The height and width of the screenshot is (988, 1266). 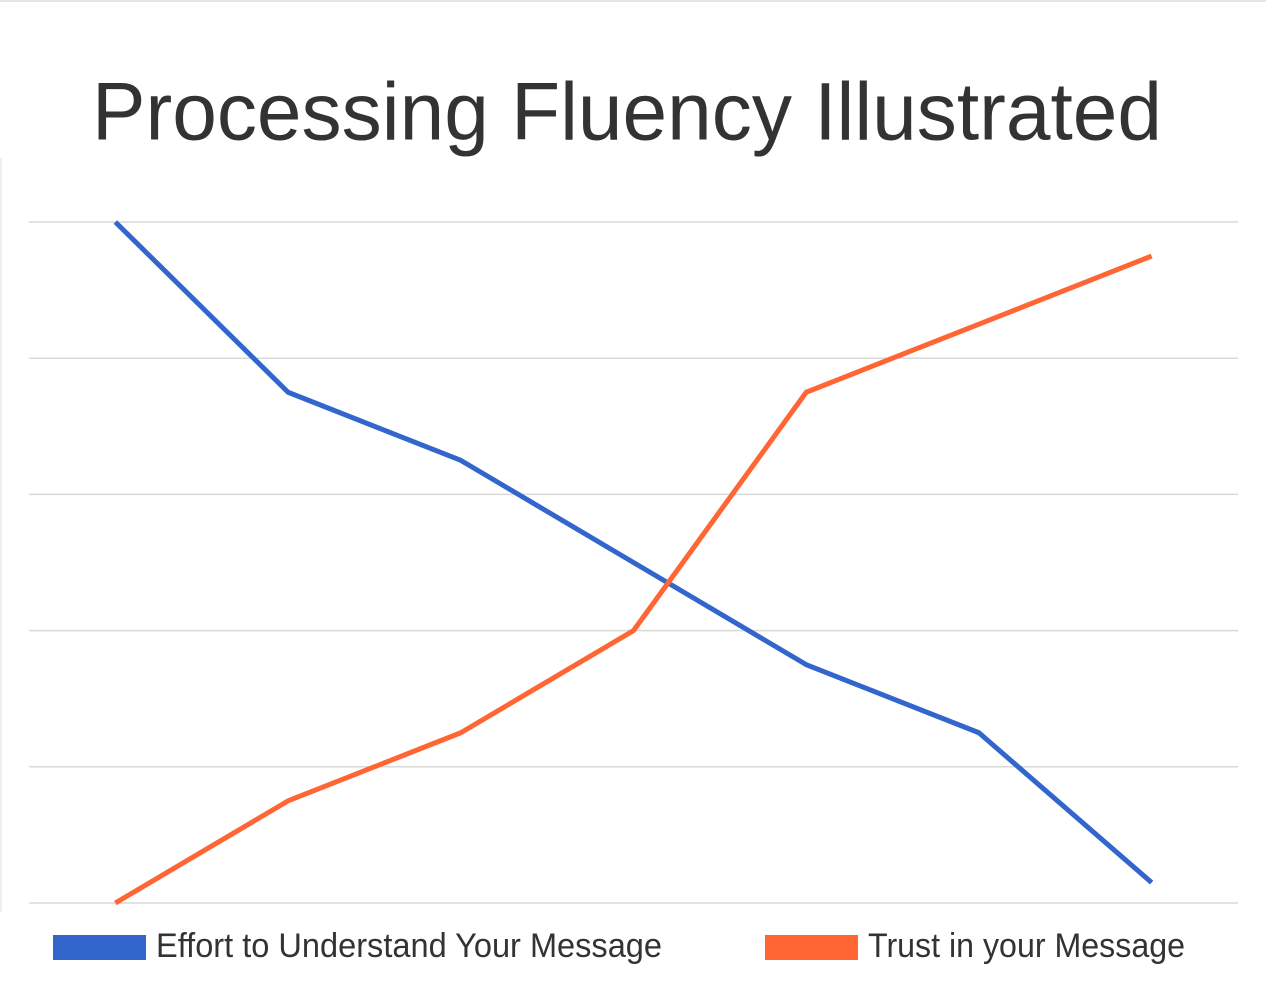 I want to click on legend-label: Effort to Understand Your Message, so click(x=409, y=946).